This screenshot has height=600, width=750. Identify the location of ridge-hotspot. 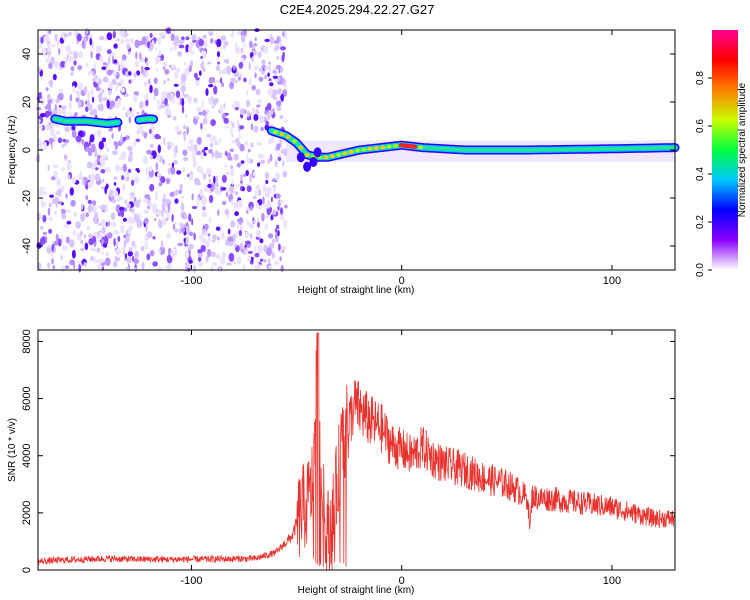
(282, 134).